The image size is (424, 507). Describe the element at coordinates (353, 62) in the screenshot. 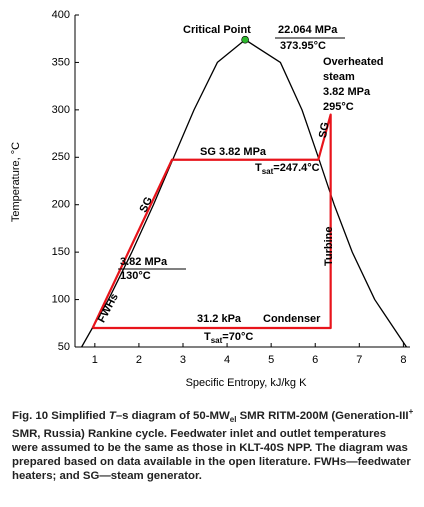

I see `annotation: Overheated` at that location.